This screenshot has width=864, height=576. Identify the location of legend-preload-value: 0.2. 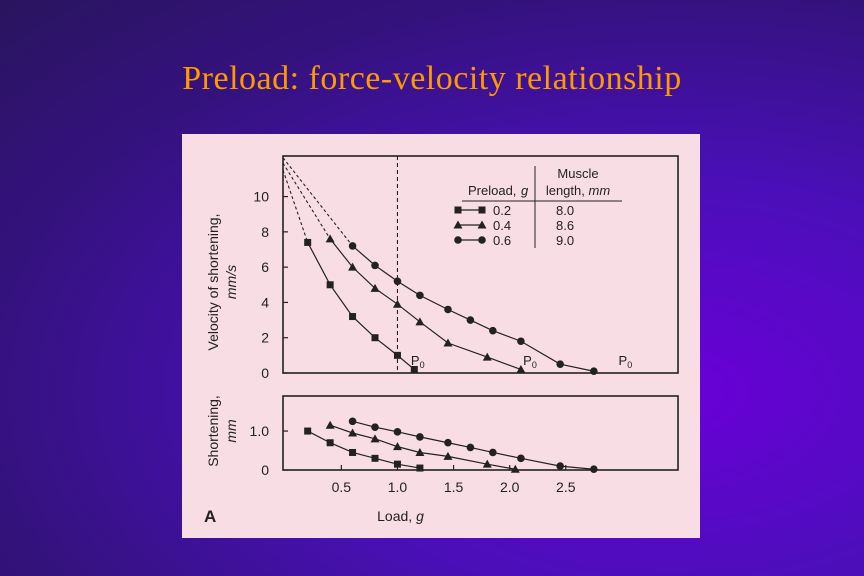
(502, 210).